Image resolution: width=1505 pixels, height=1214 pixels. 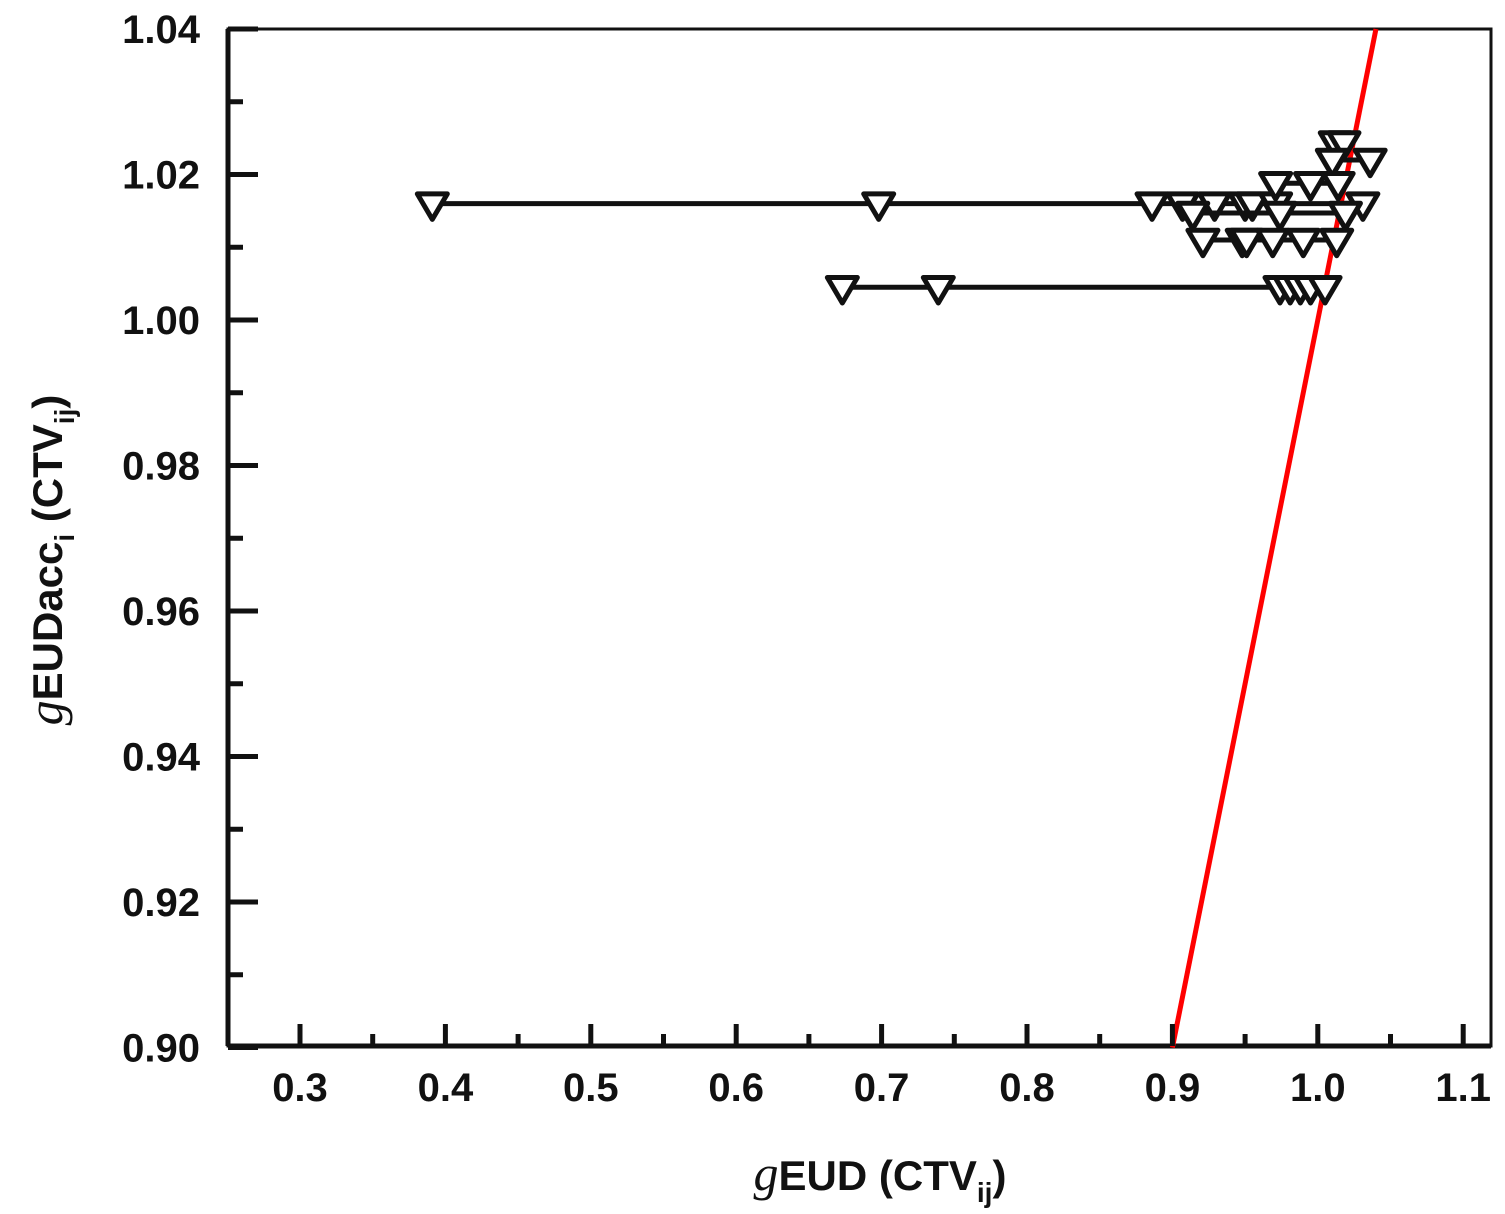 I want to click on data-series, so click(x=901, y=218).